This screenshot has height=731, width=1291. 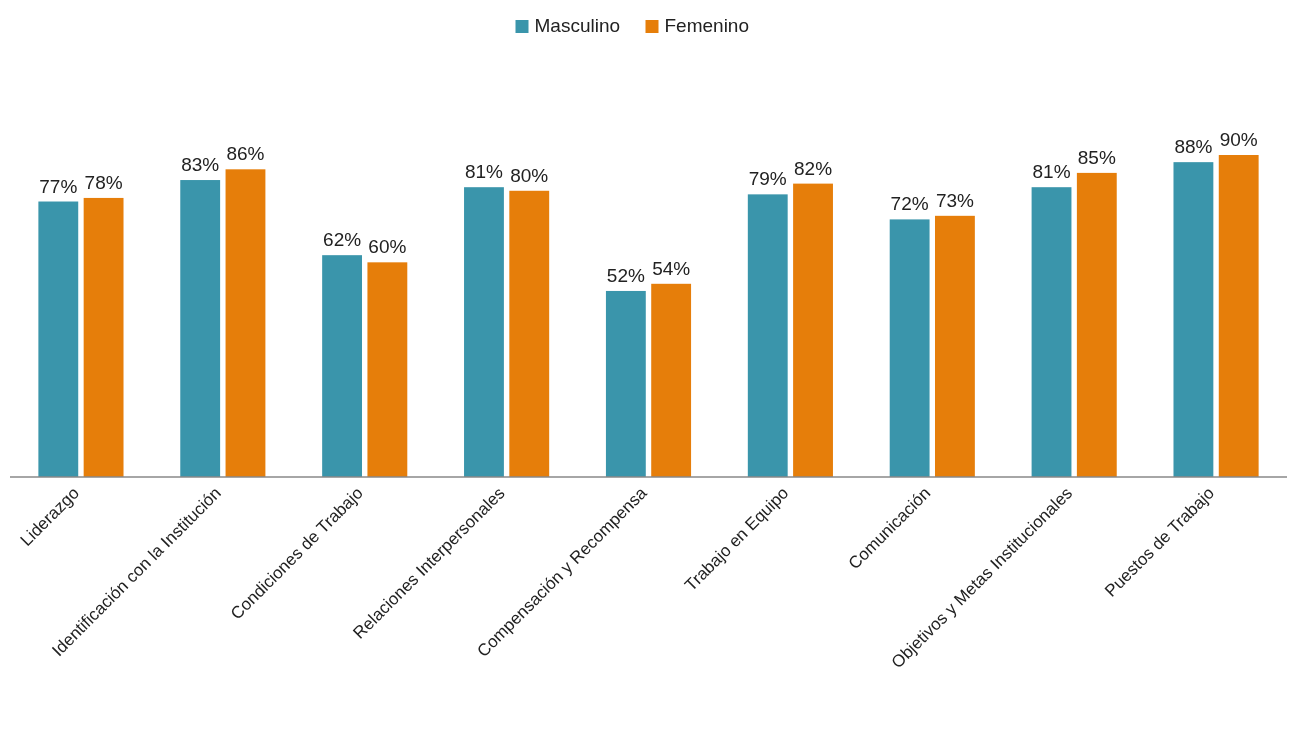 What do you see at coordinates (909, 204) in the screenshot?
I see `data-label: 72%` at bounding box center [909, 204].